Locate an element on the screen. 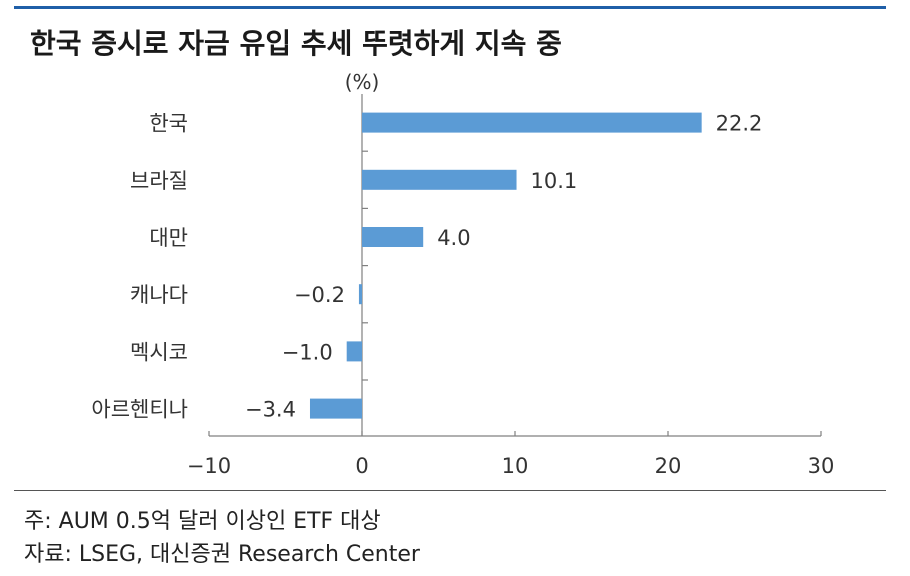 Image resolution: width=910 pixels, height=576 pixels. category-label: 아르헨티나 is located at coordinates (139, 410).